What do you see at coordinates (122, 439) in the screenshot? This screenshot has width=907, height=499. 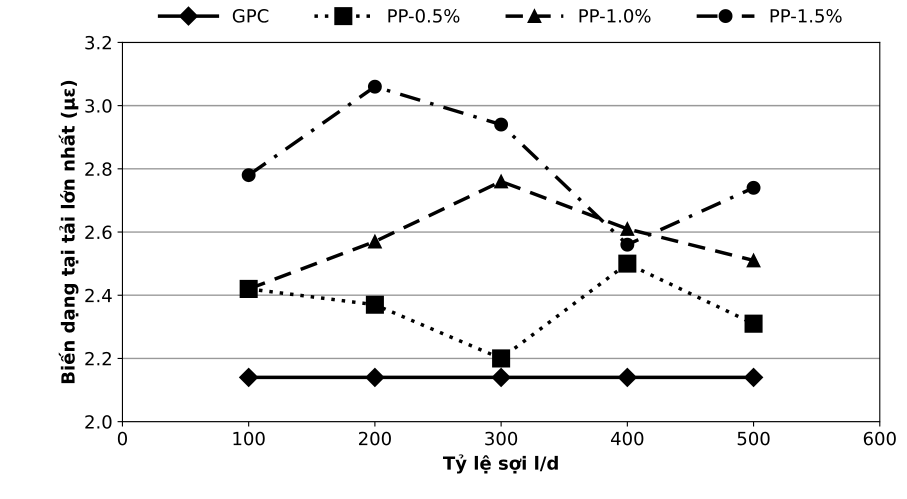 I see `x-tick-label: 0` at bounding box center [122, 439].